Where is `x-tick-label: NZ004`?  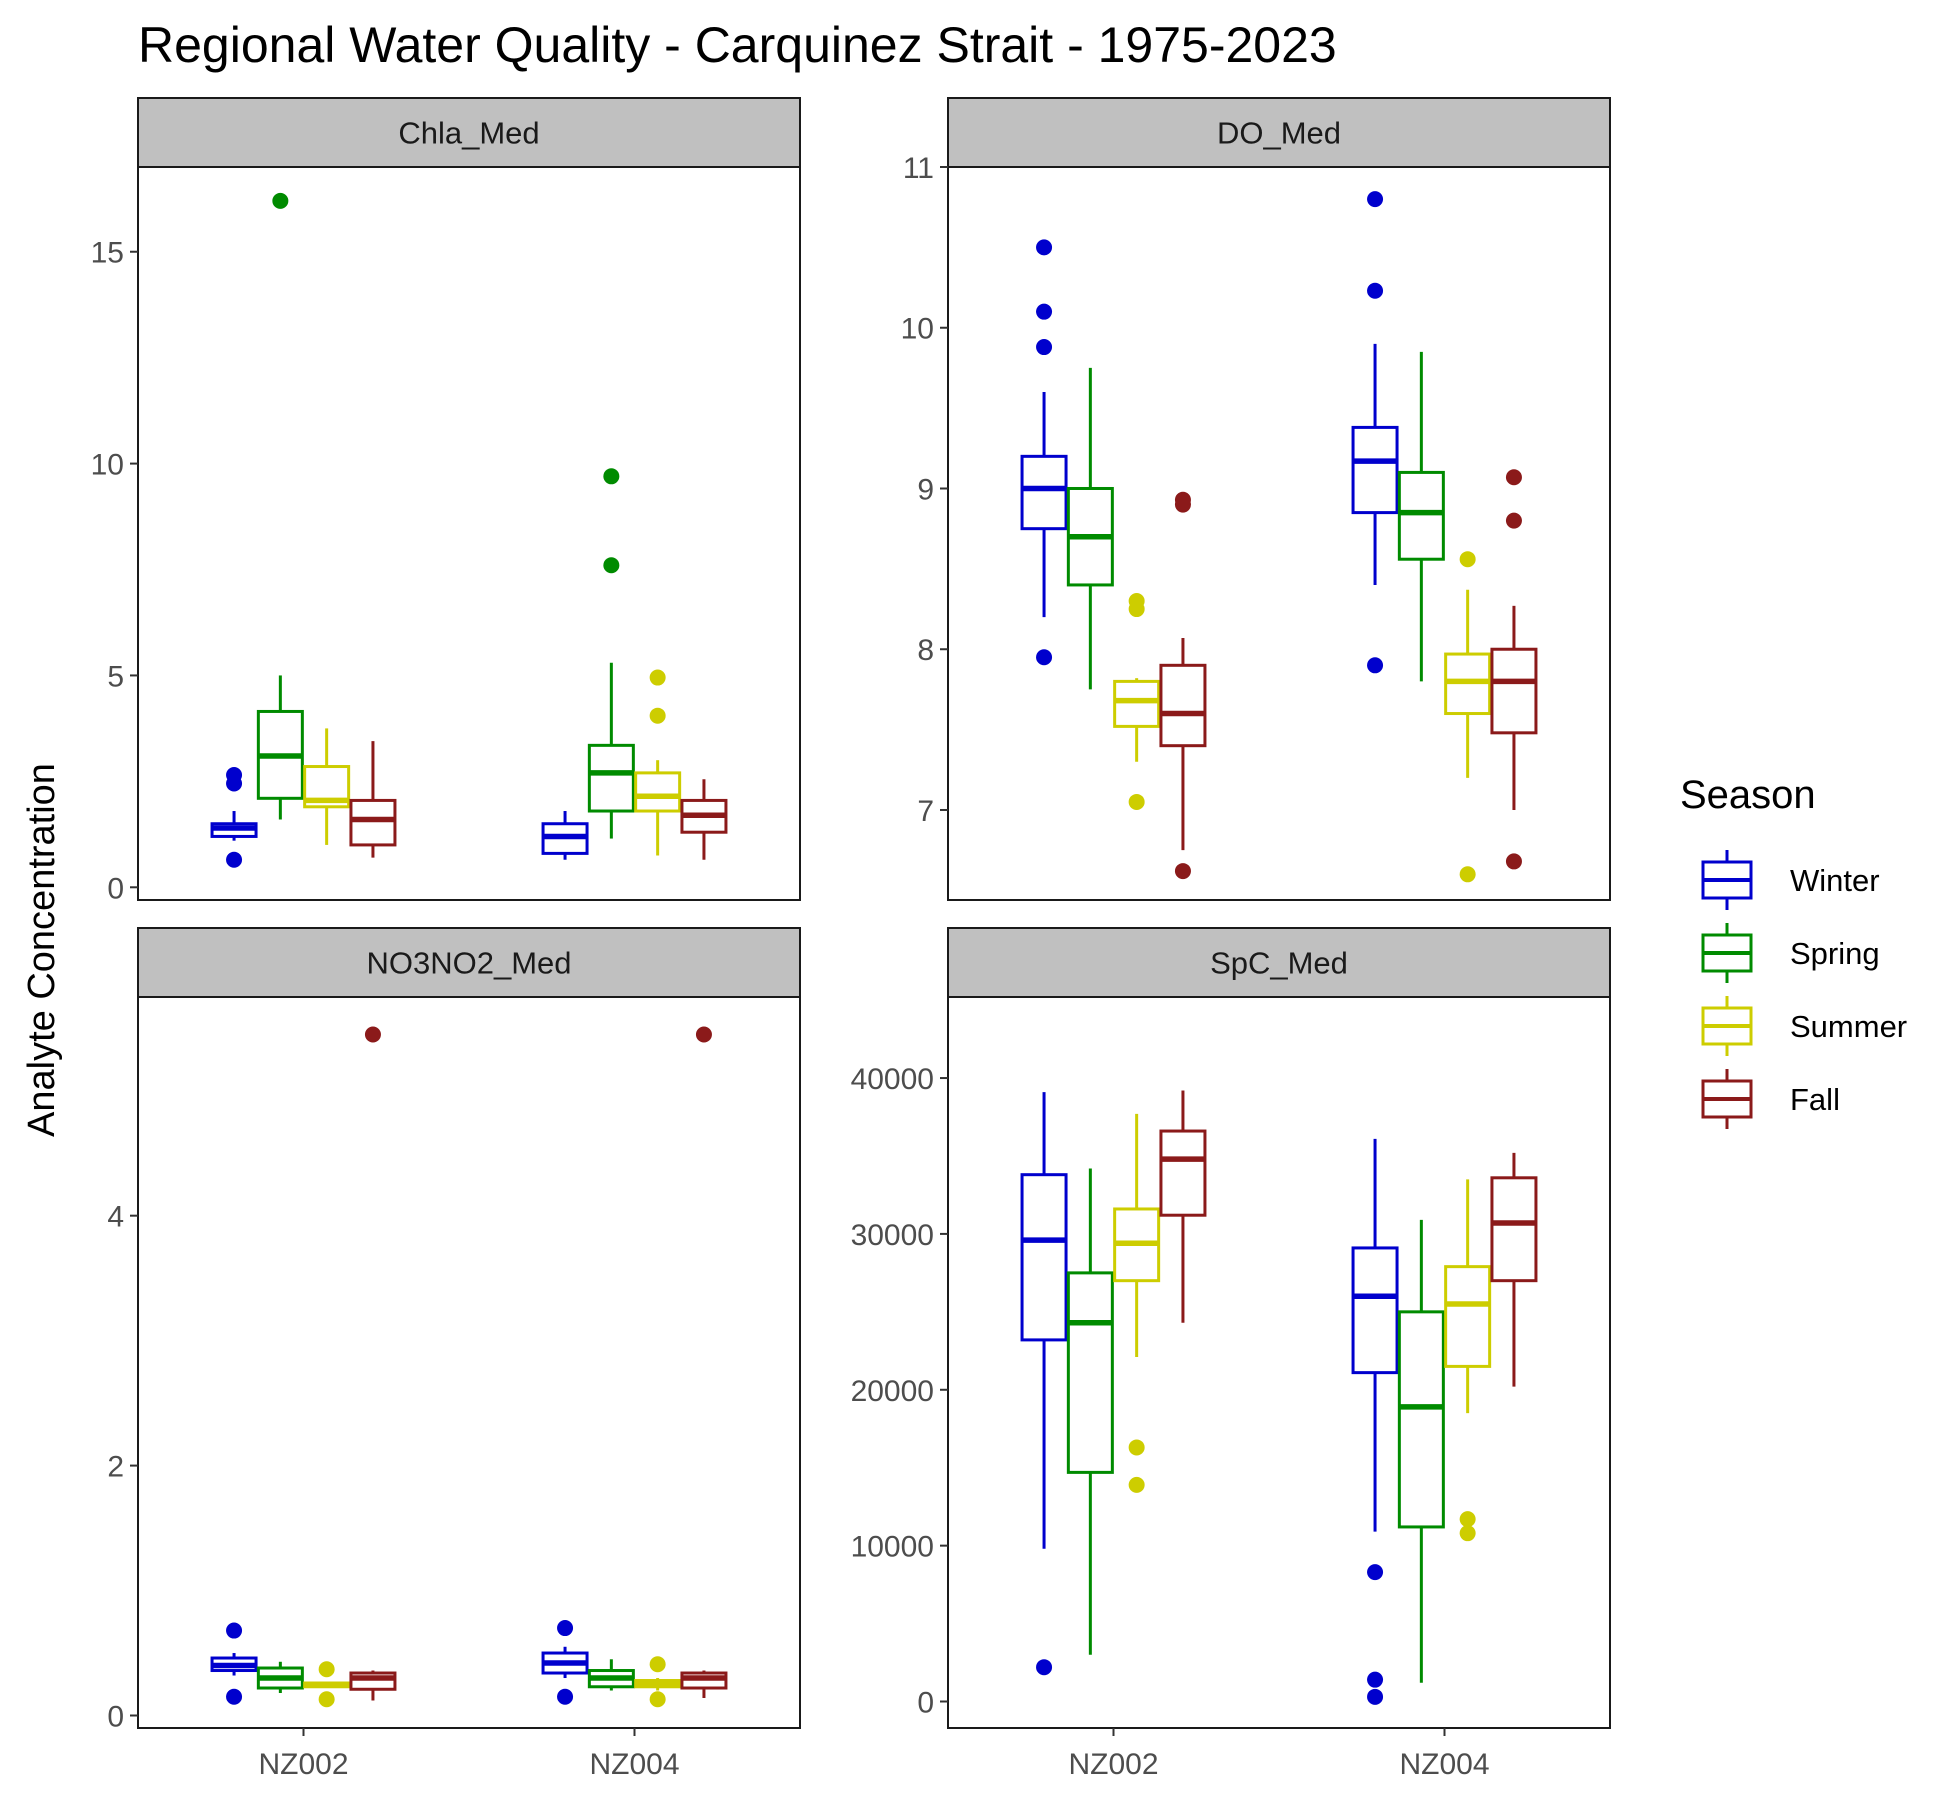 x-tick-label: NZ004 is located at coordinates (1444, 1764).